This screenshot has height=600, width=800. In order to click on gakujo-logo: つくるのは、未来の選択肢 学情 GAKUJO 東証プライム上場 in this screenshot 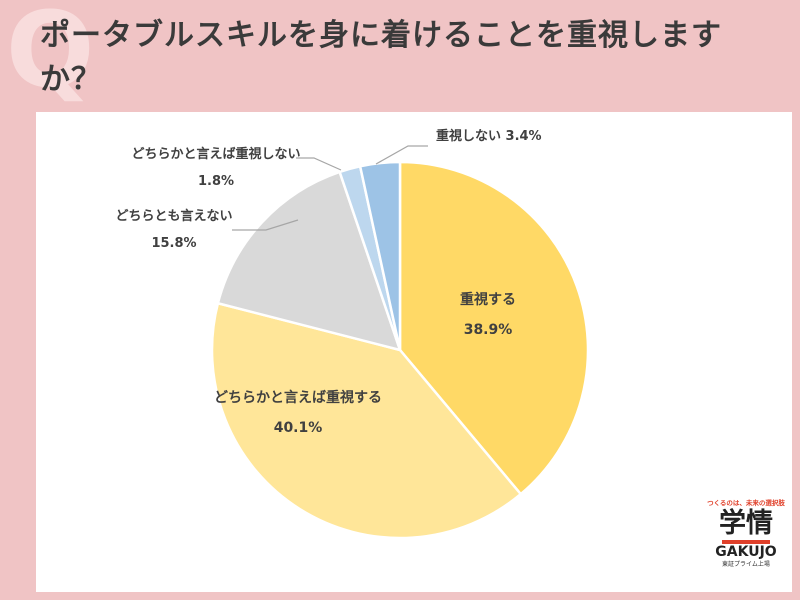, I will do `click(746, 543)`.